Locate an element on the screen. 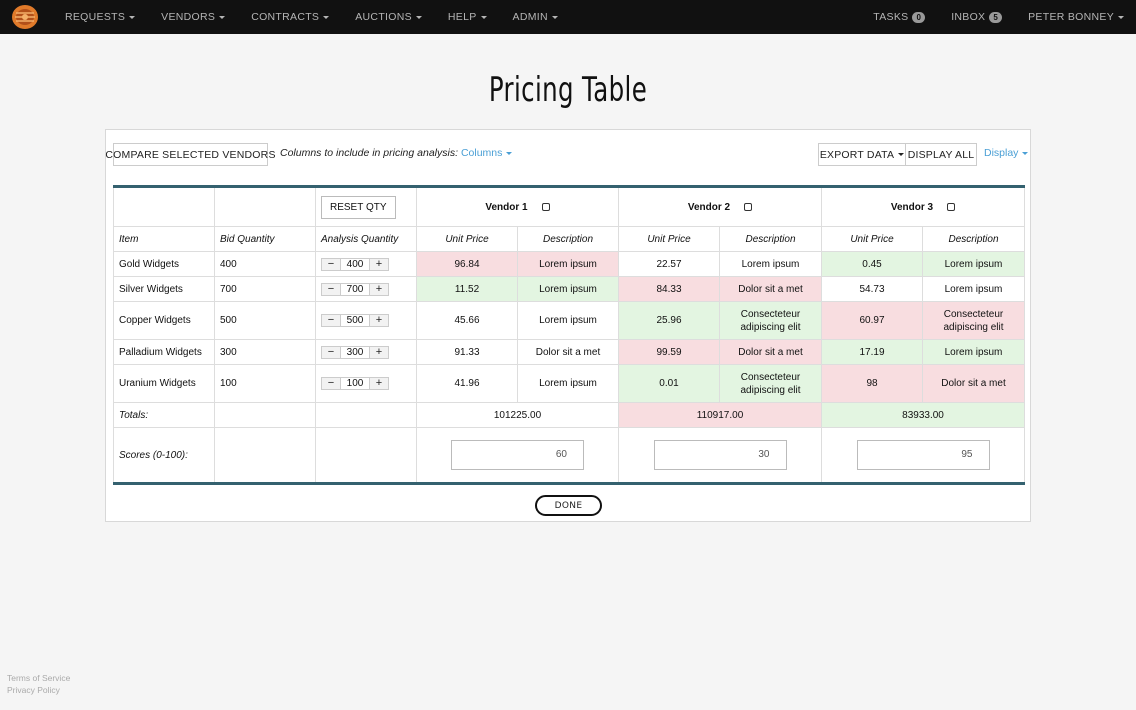 The height and width of the screenshot is (710, 1136). columns-prompt-text: Columns to include in pricing analysis: is located at coordinates (369, 153).